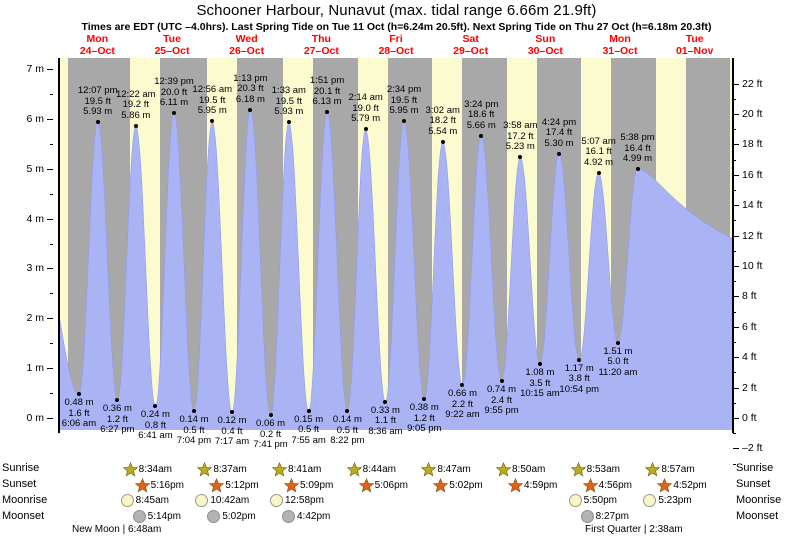  Describe the element at coordinates (305, 469) in the screenshot. I see `sunrise-time: 8:41am` at that location.